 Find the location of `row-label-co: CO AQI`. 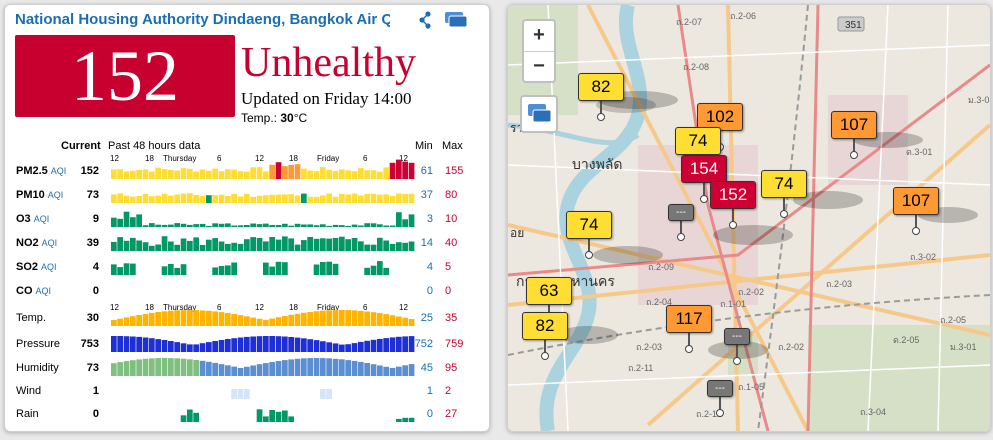

row-label-co: CO AQI is located at coordinates (33, 291).